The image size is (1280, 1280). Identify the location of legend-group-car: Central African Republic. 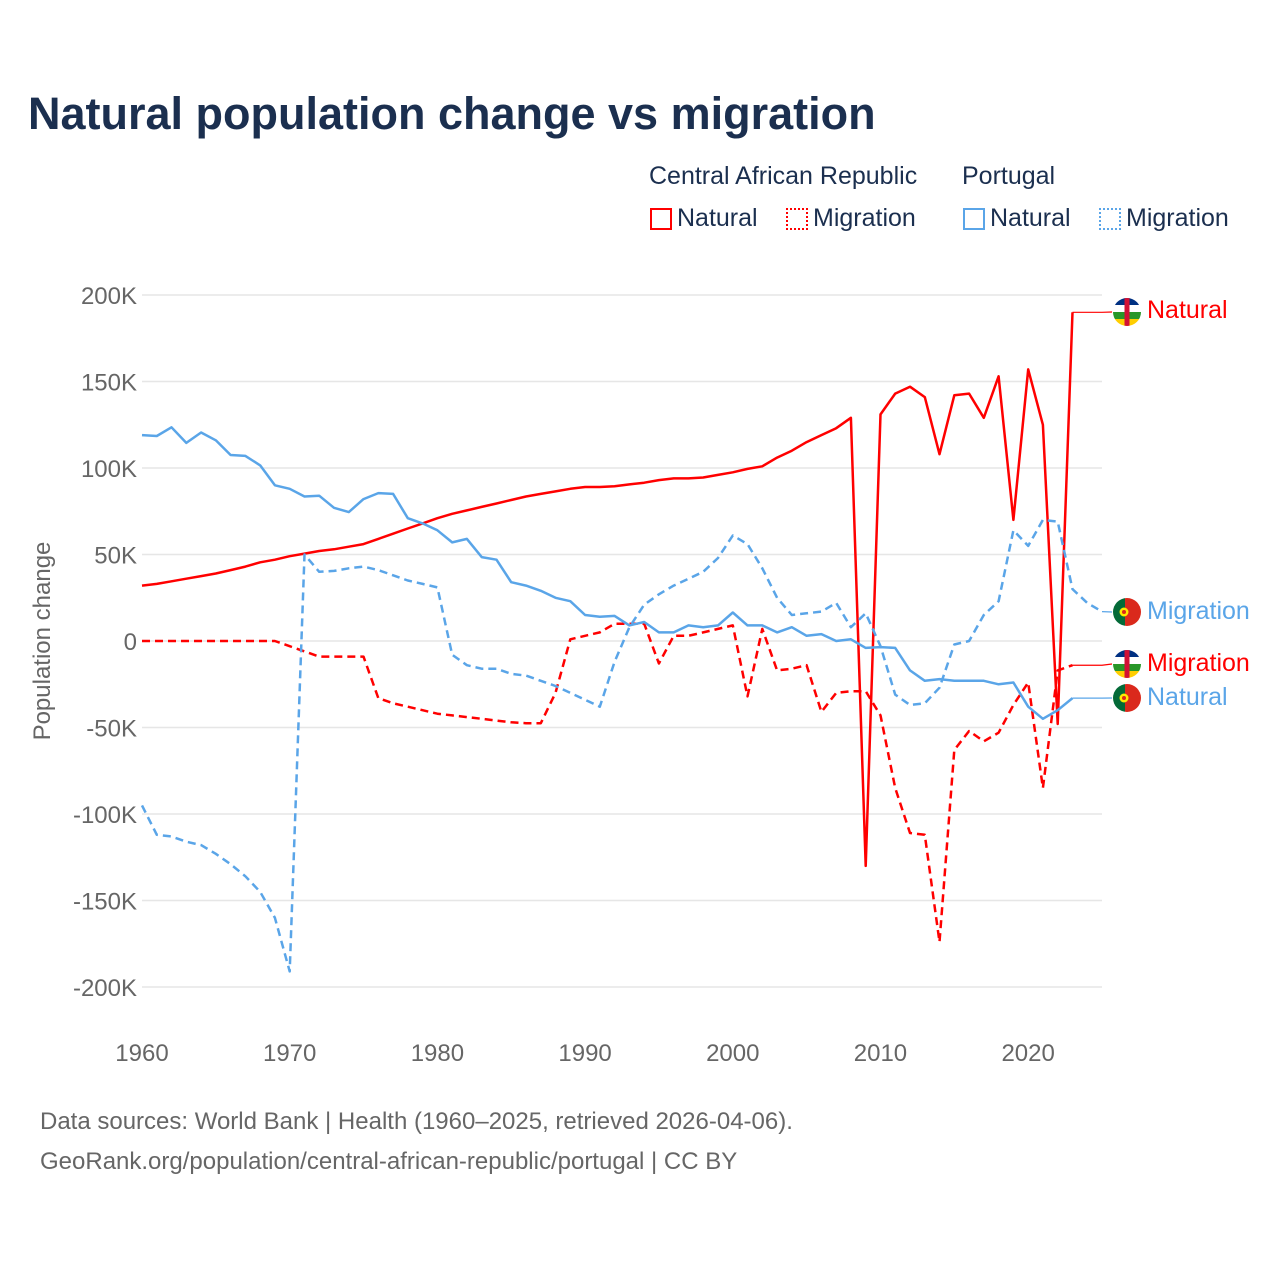
(783, 176).